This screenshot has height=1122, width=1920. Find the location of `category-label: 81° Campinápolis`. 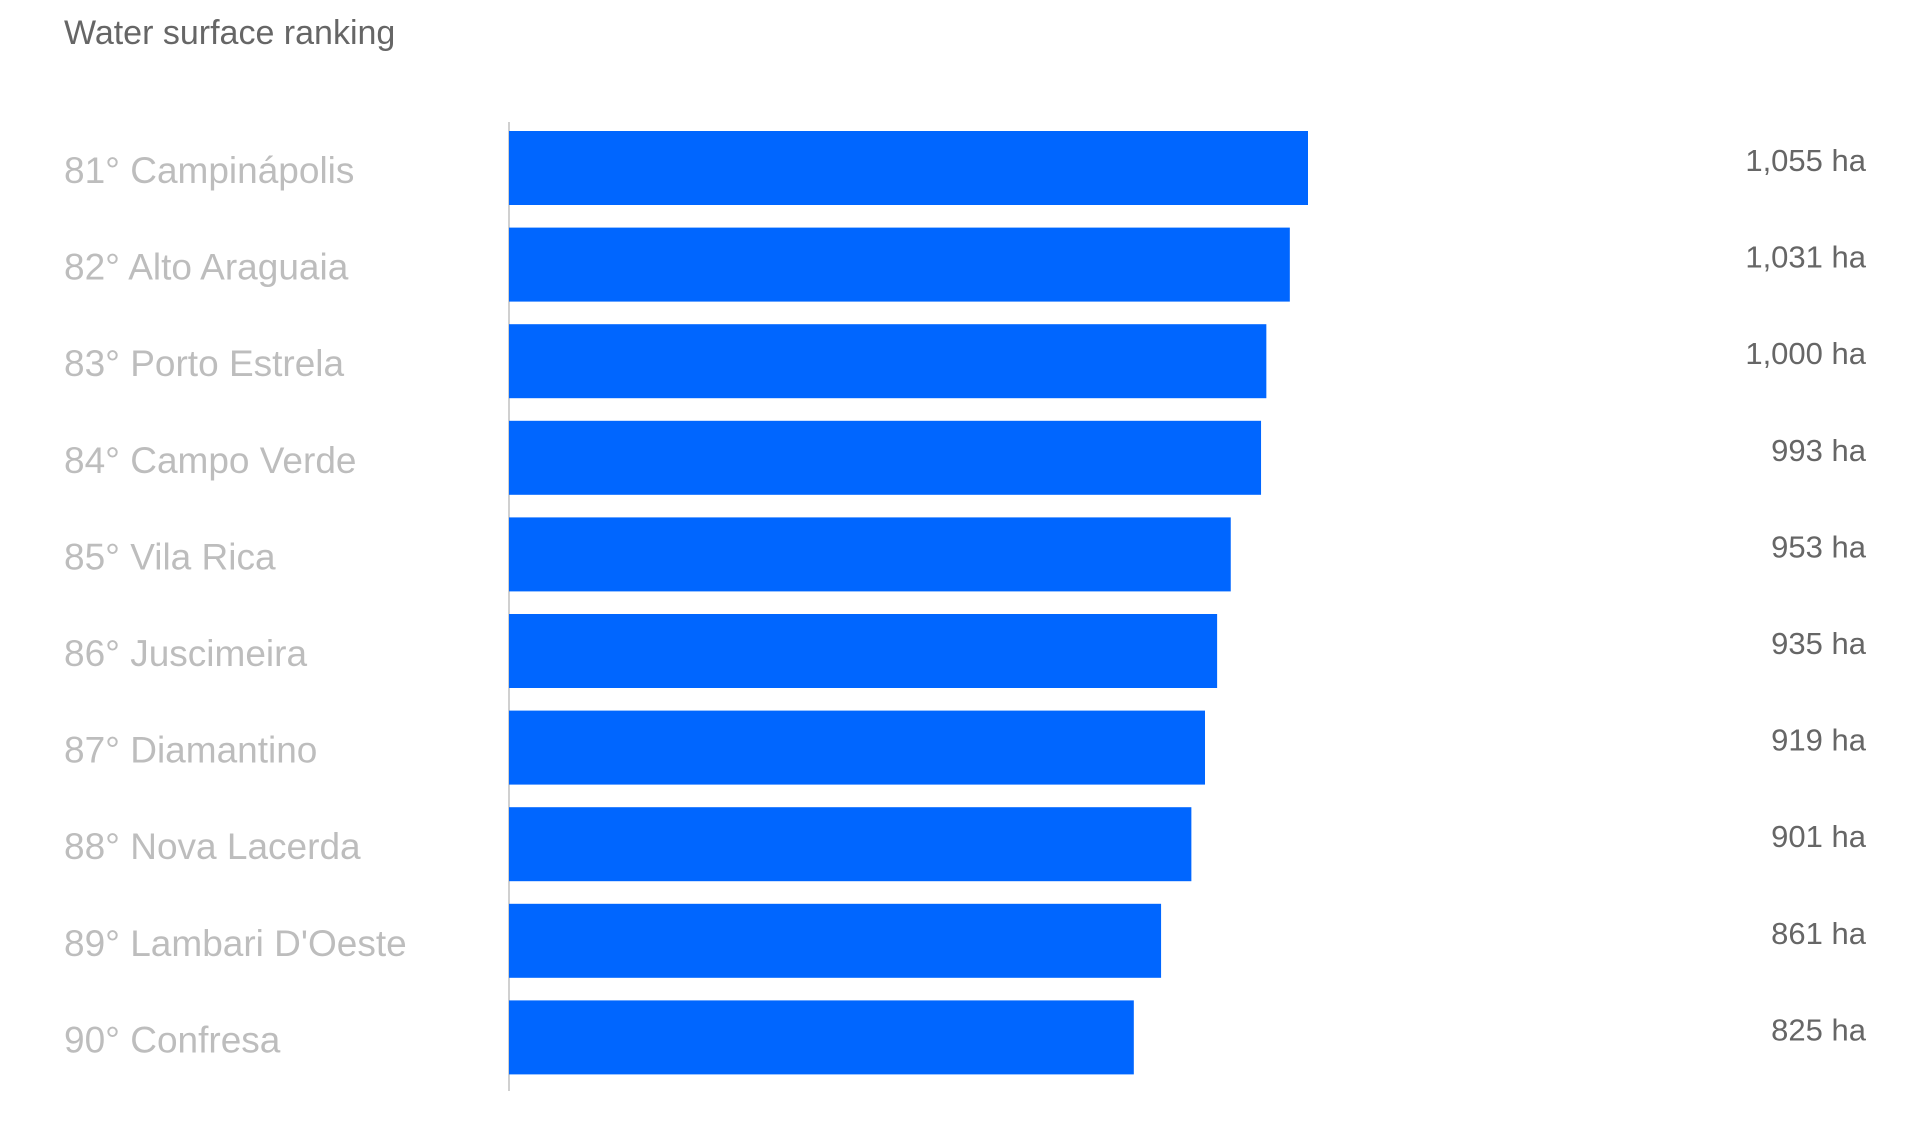

category-label: 81° Campinápolis is located at coordinates (209, 170).